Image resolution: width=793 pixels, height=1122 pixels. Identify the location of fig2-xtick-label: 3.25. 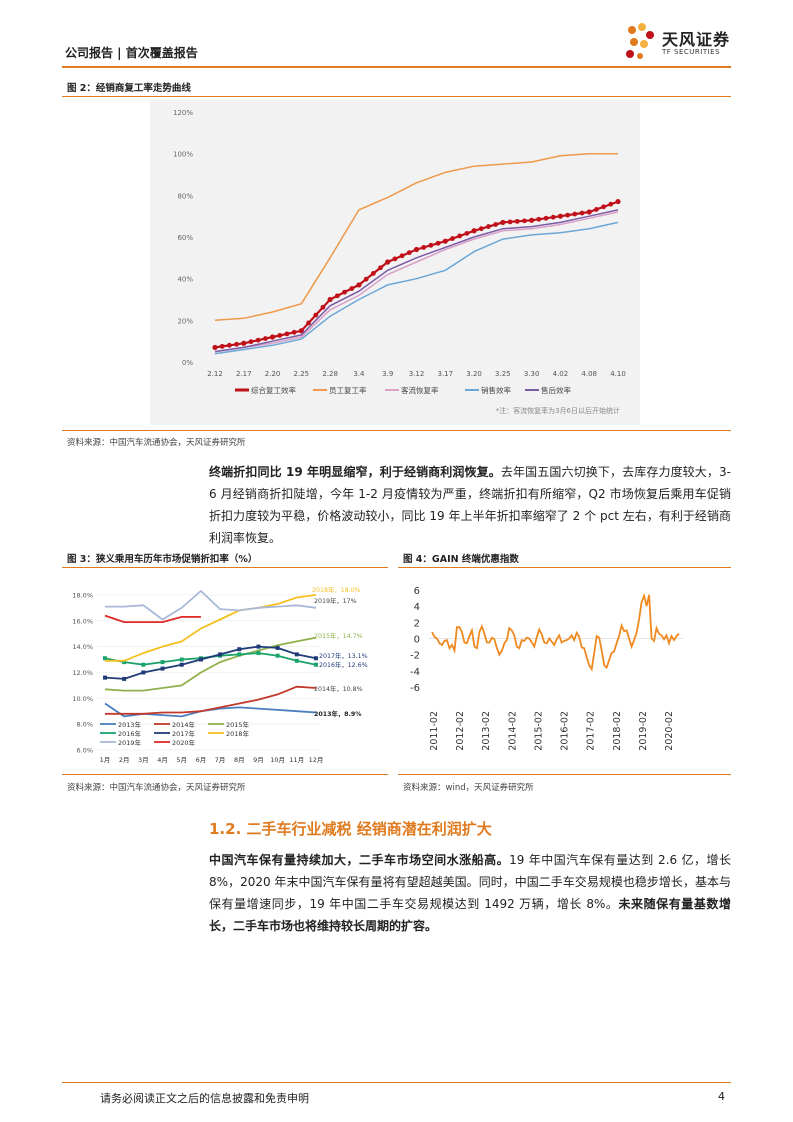
(503, 374).